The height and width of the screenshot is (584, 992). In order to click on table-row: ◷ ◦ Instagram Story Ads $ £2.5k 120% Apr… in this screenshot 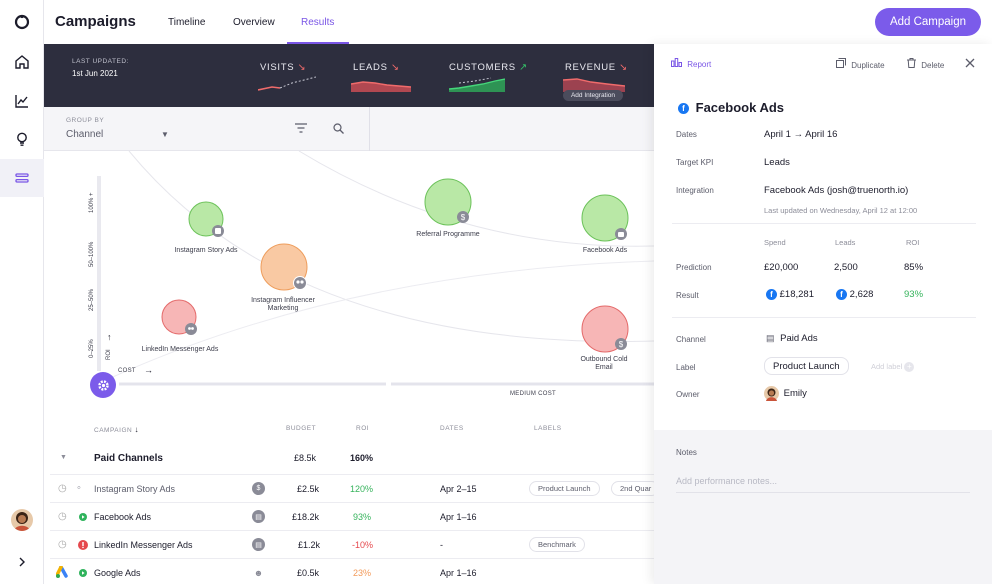, I will do `click(355, 489)`.